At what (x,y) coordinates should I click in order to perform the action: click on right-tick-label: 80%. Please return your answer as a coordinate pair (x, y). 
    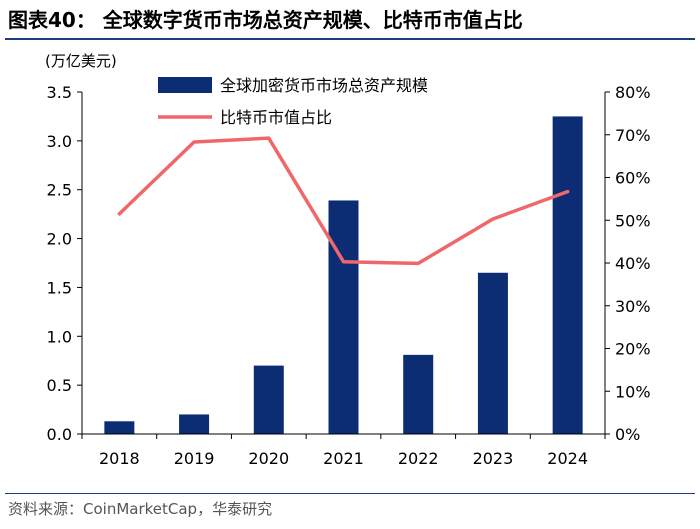
    Looking at the image, I should click on (633, 92).